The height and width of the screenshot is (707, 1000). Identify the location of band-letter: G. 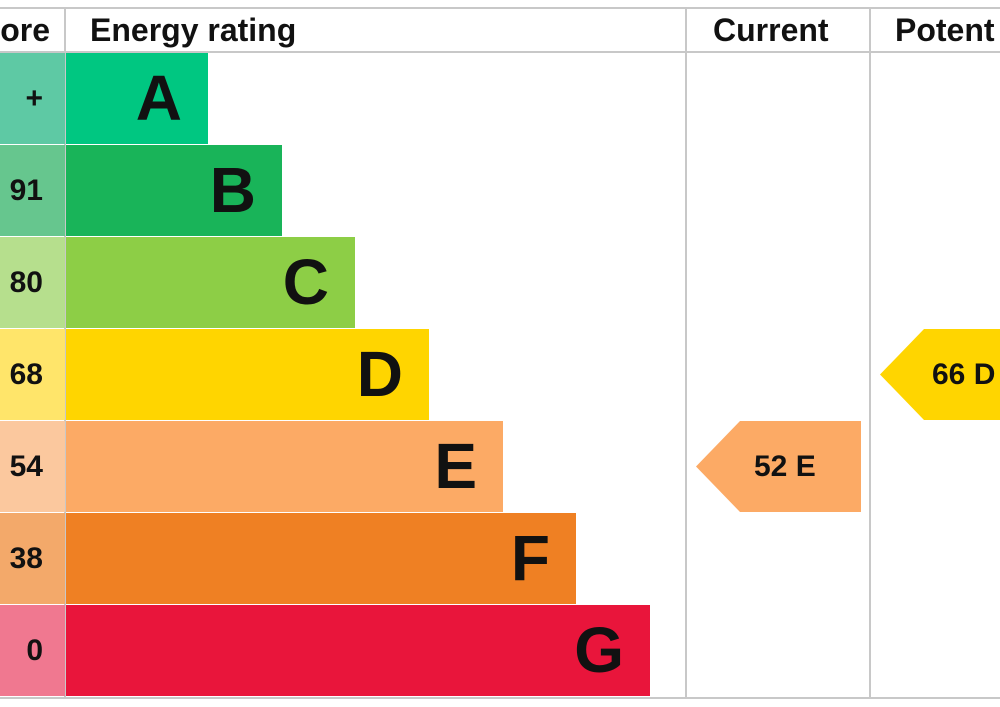
(599, 650).